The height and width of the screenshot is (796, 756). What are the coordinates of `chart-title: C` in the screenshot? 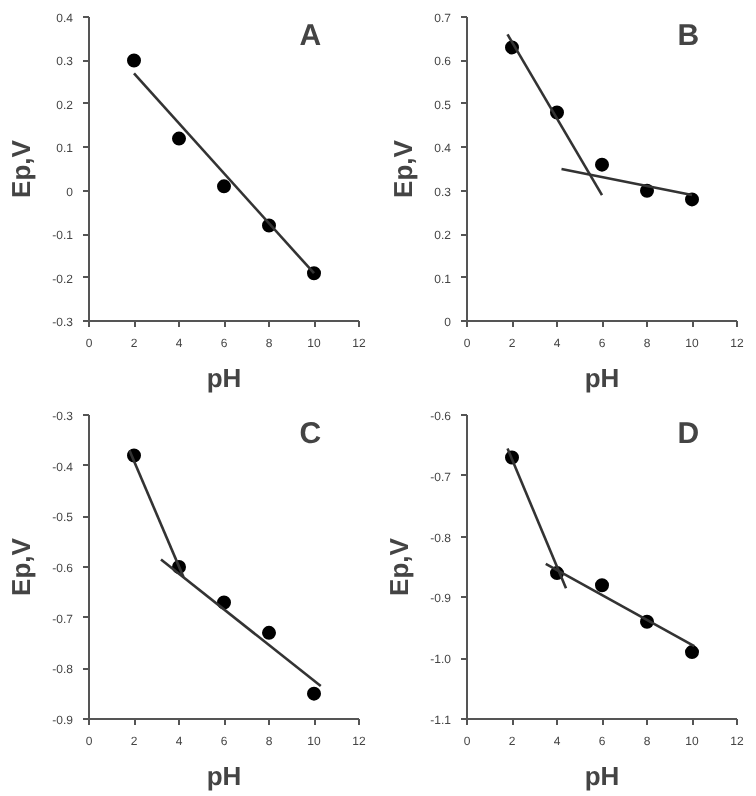 It's located at (310, 434).